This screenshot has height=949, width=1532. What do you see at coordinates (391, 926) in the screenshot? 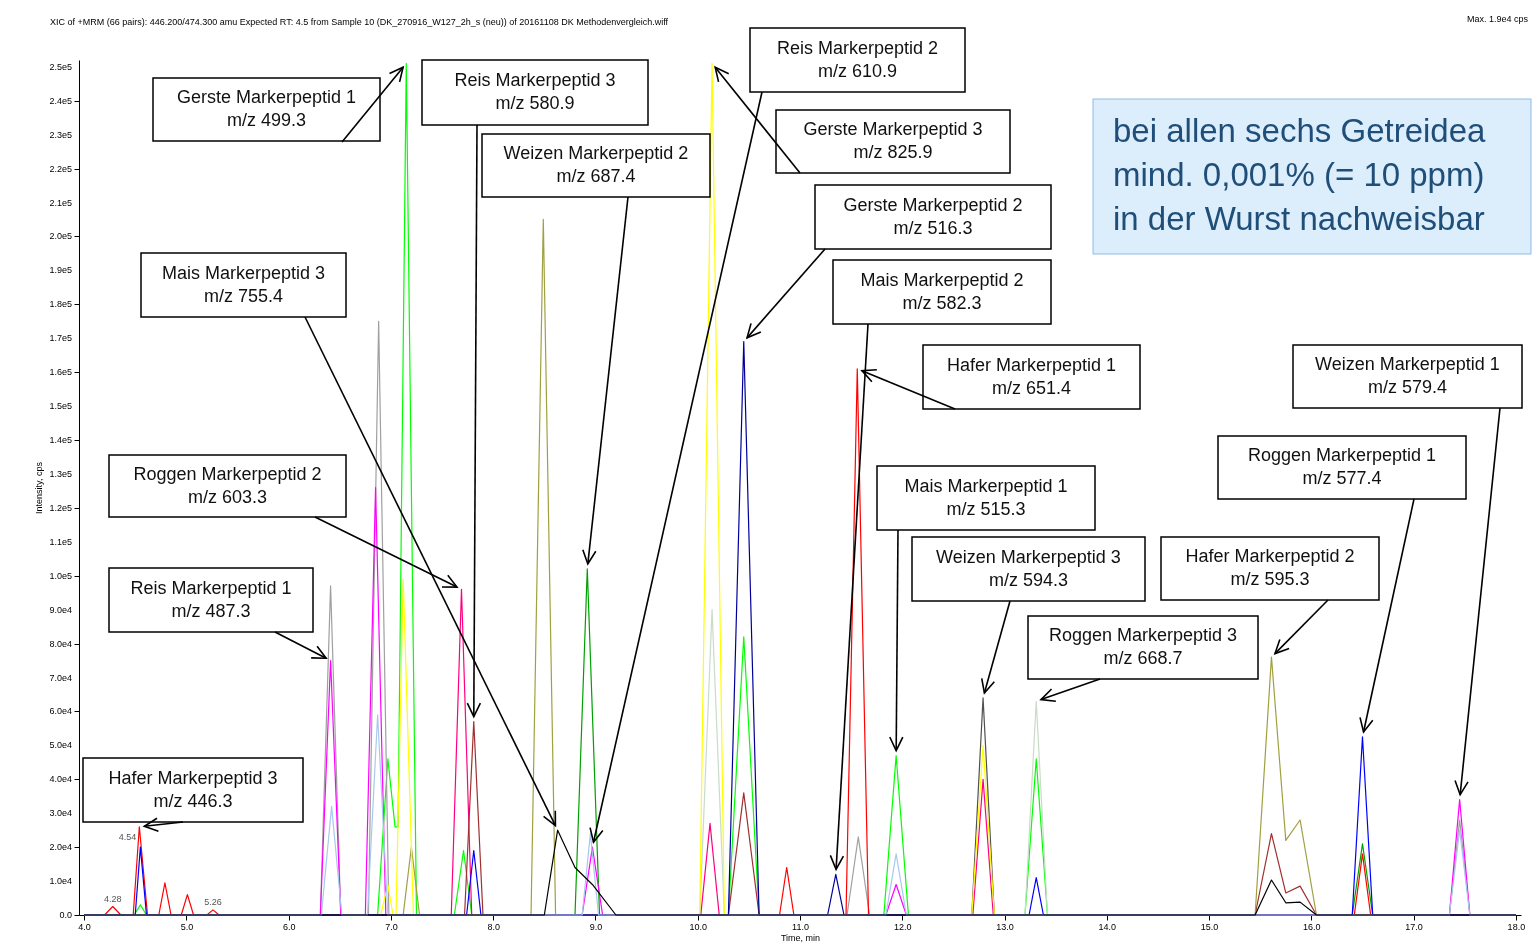
I see `x-tick-label: 7.0` at bounding box center [391, 926].